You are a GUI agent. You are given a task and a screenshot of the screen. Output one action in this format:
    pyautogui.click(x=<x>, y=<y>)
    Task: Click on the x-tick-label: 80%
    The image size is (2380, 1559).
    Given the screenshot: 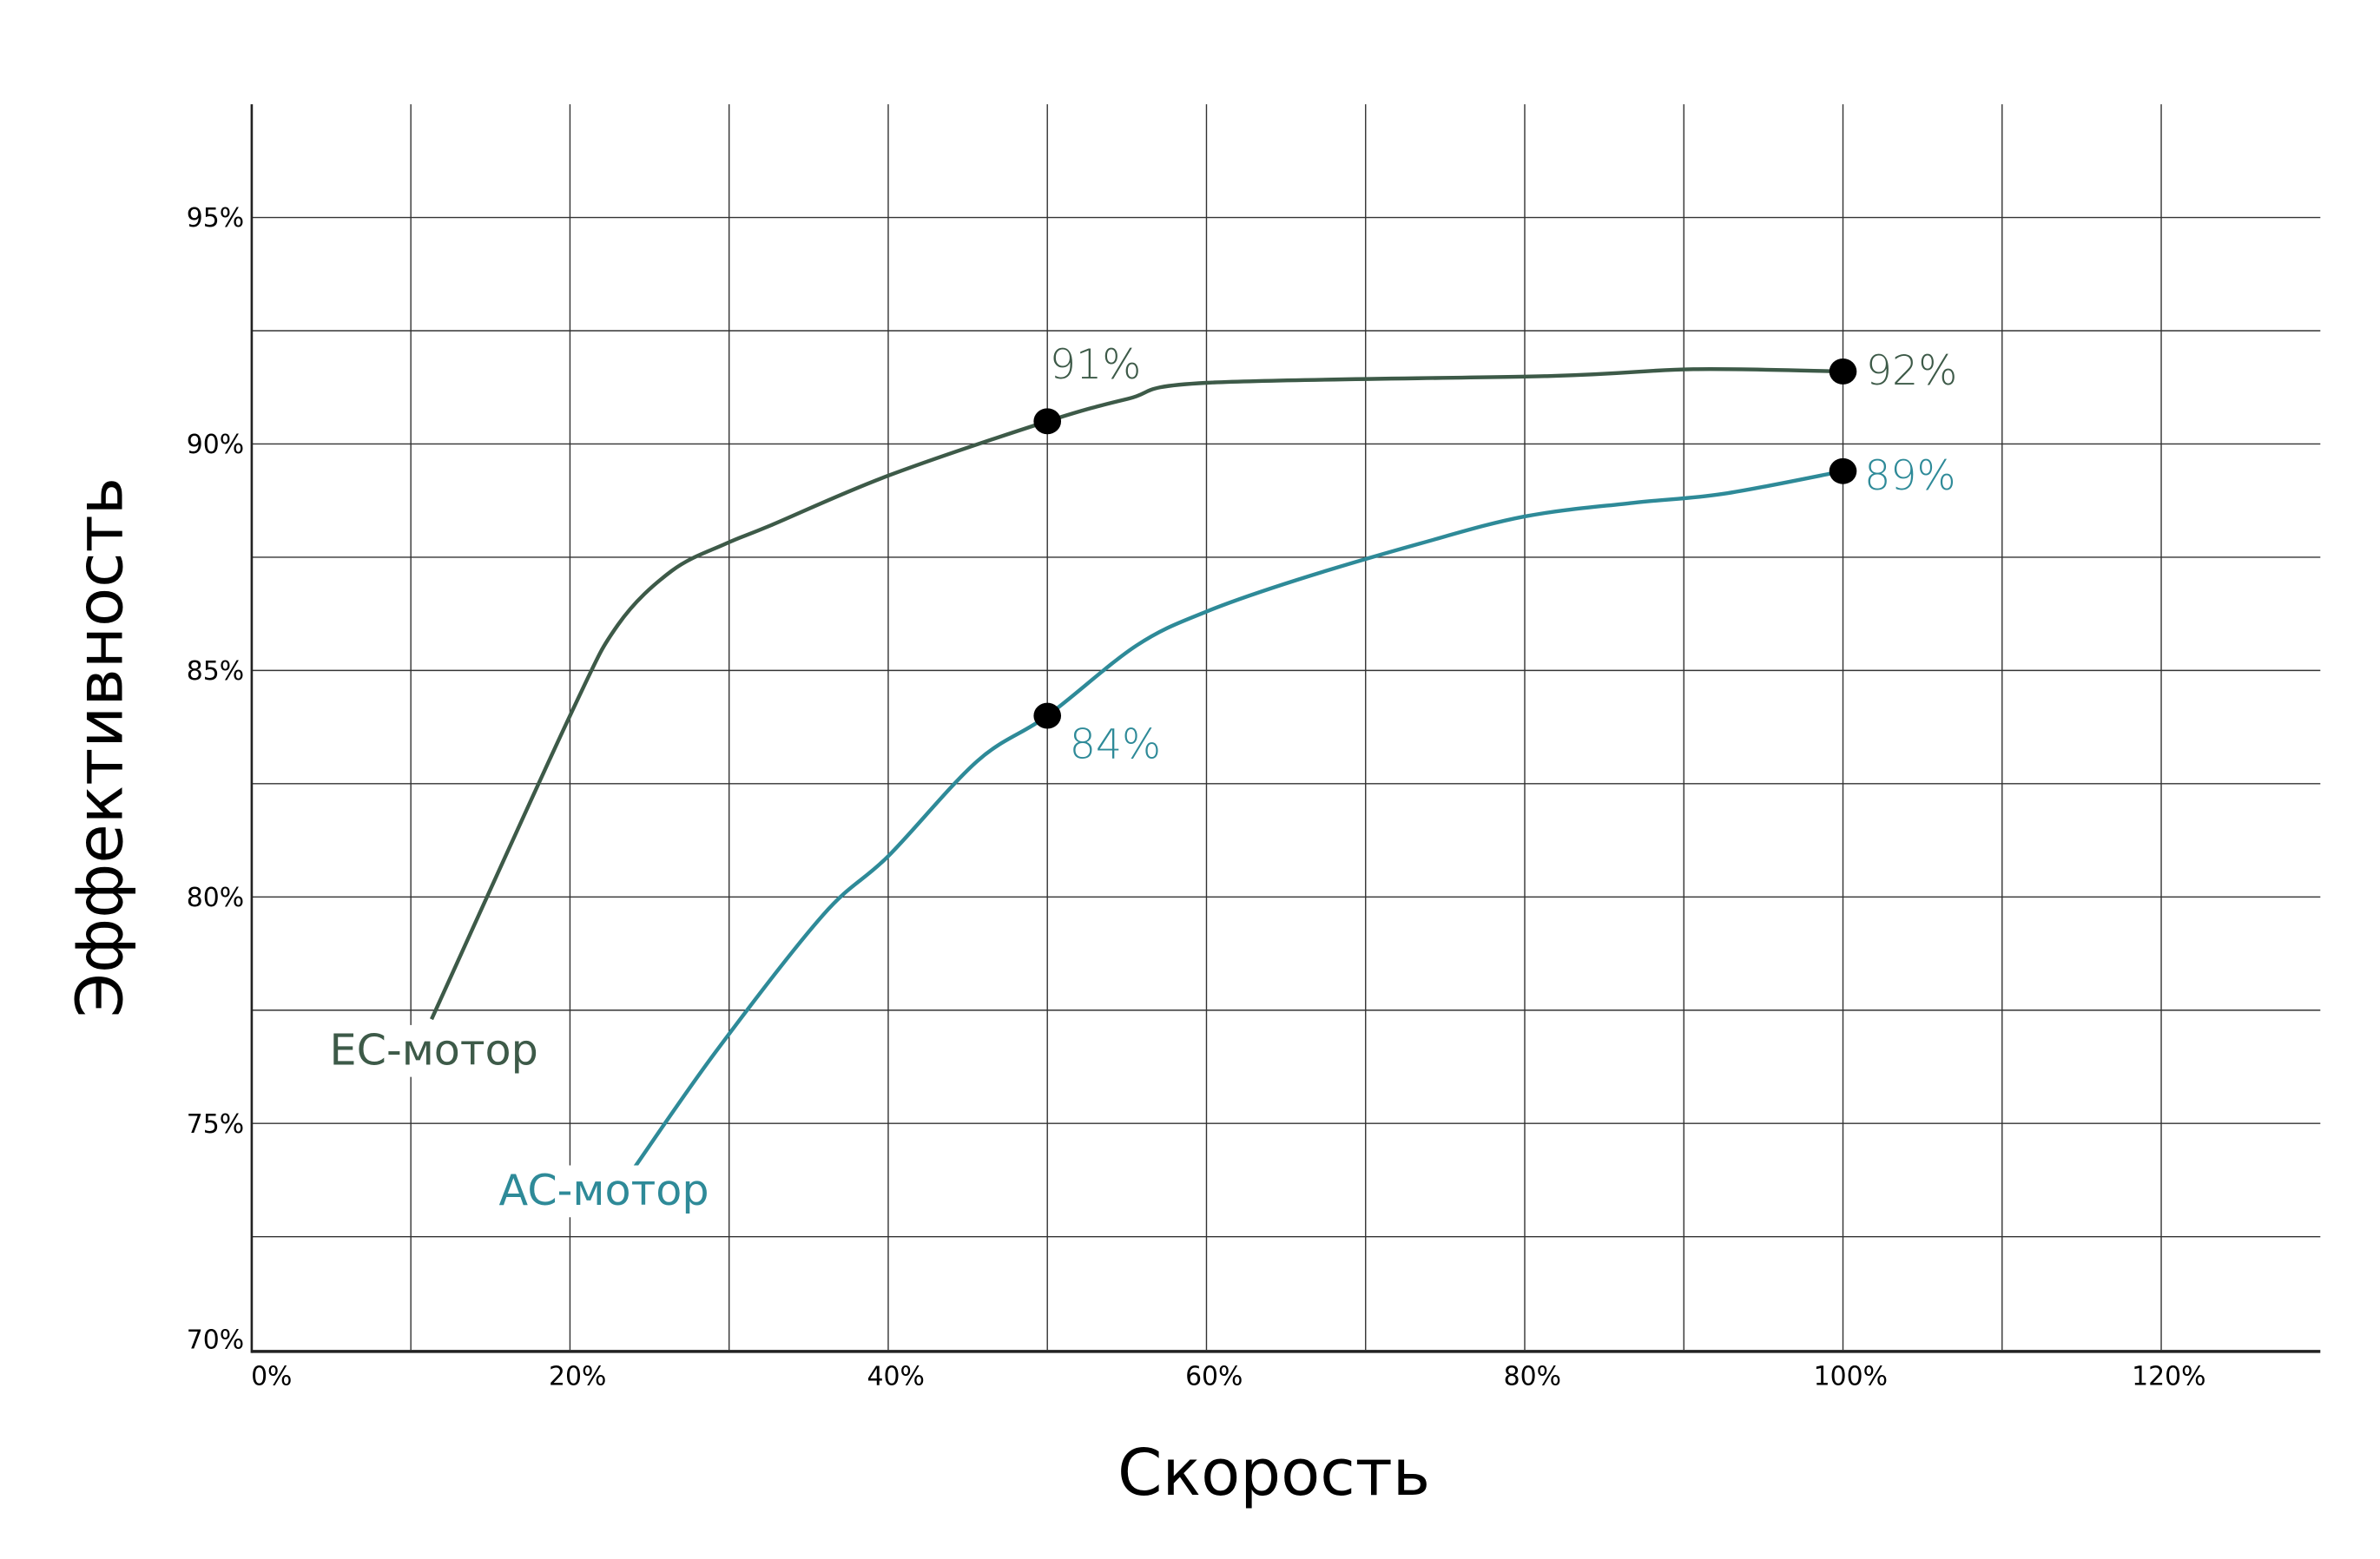 What is the action you would take?
    pyautogui.click(x=1532, y=1377)
    